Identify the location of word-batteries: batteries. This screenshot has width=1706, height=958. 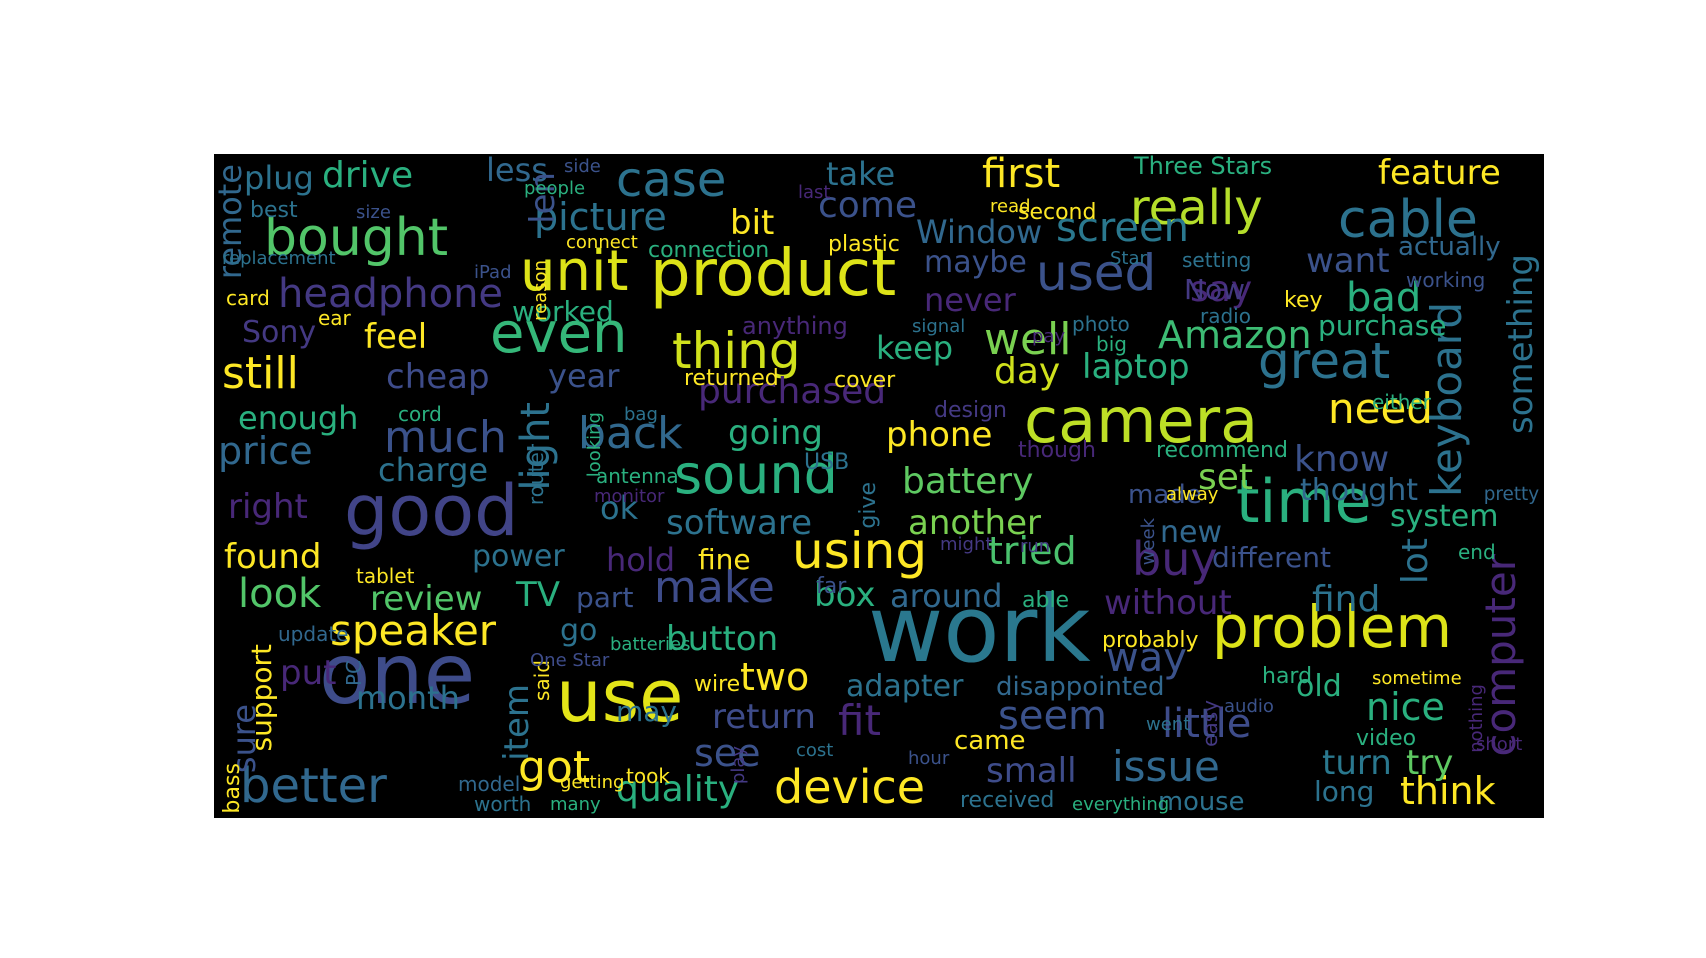
(650, 644).